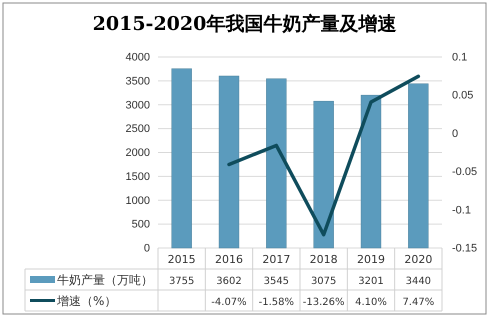  What do you see at coordinates (147, 248) in the screenshot?
I see `y-tick-label: 0` at bounding box center [147, 248].